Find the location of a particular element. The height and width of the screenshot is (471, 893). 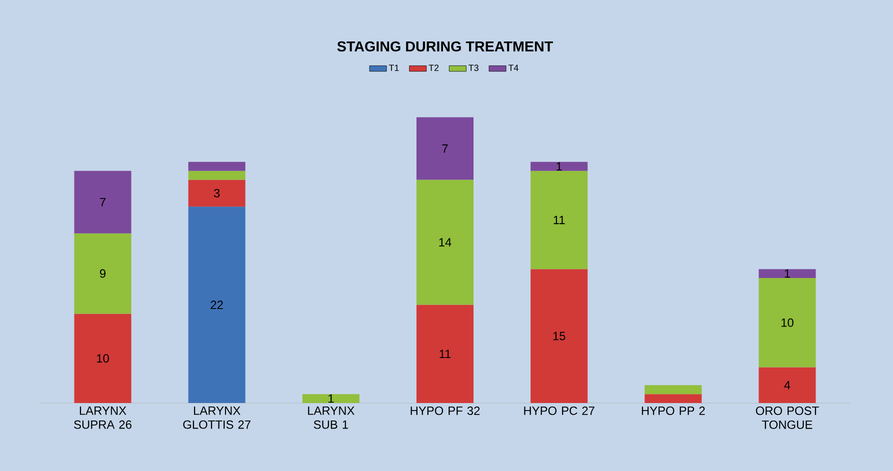

legend-label: T3 is located at coordinates (473, 68).